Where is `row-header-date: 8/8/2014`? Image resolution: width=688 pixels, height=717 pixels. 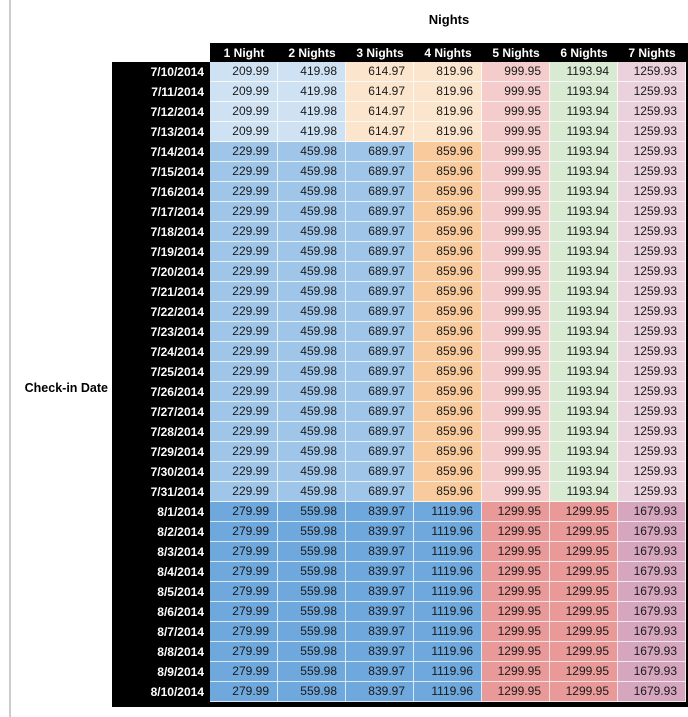
row-header-date: 8/8/2014 is located at coordinates (161, 652).